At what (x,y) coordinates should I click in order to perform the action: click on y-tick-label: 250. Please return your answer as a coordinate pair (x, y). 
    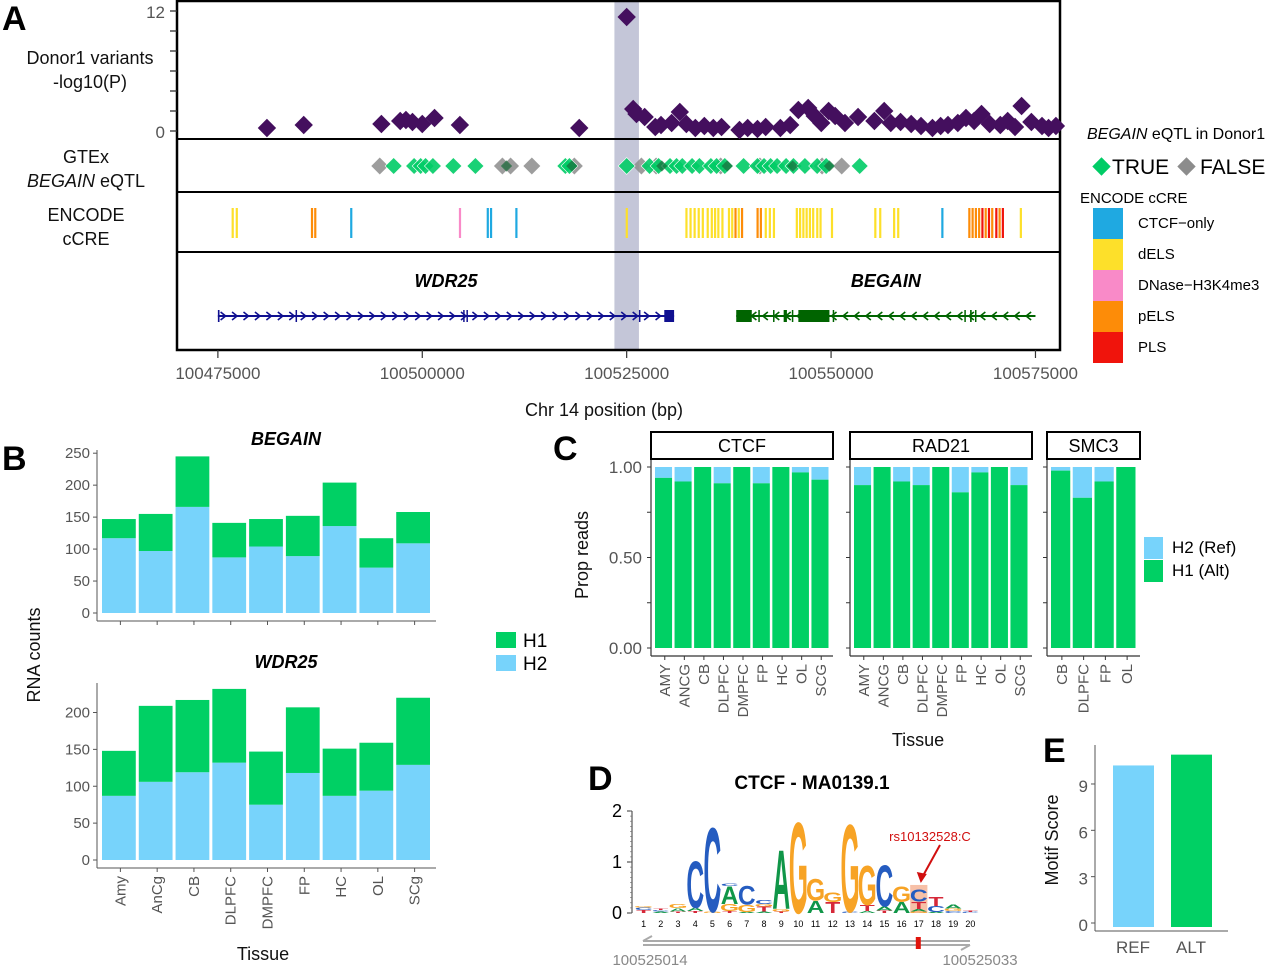
    Looking at the image, I should click on (77, 453).